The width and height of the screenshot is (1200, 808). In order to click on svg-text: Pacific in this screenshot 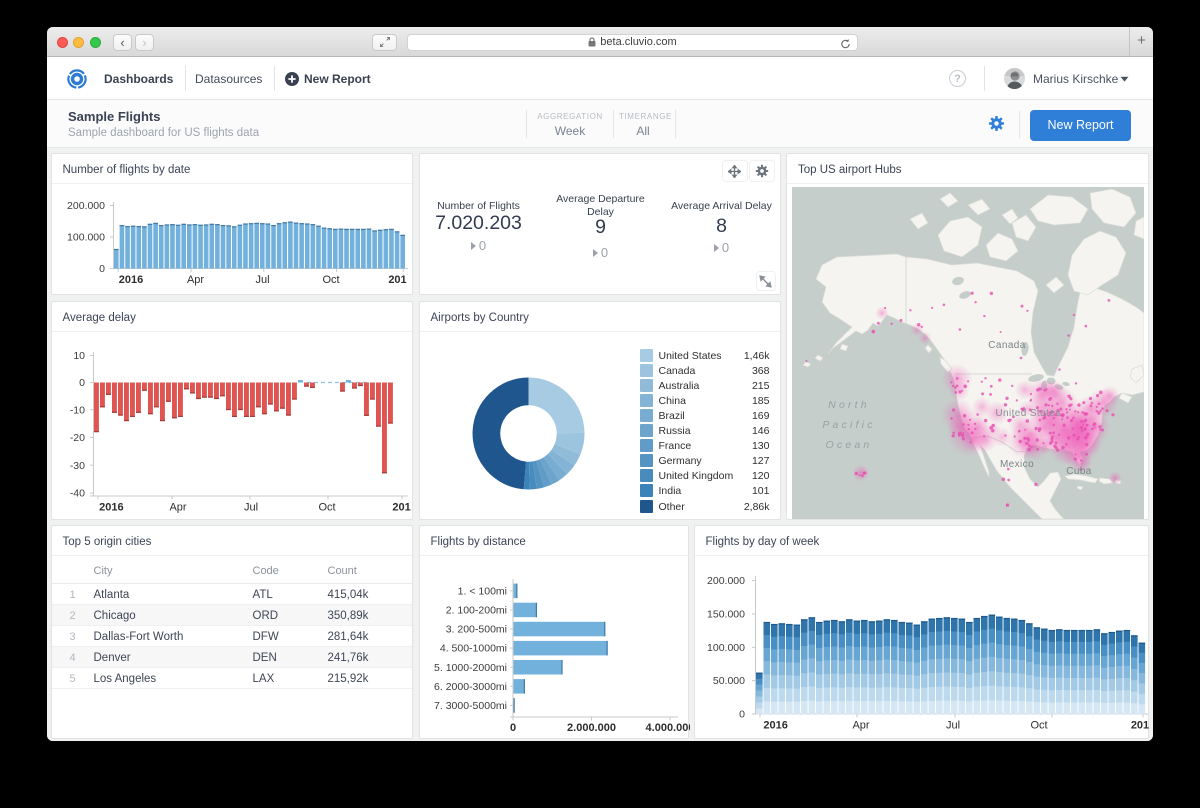, I will do `click(848, 425)`.